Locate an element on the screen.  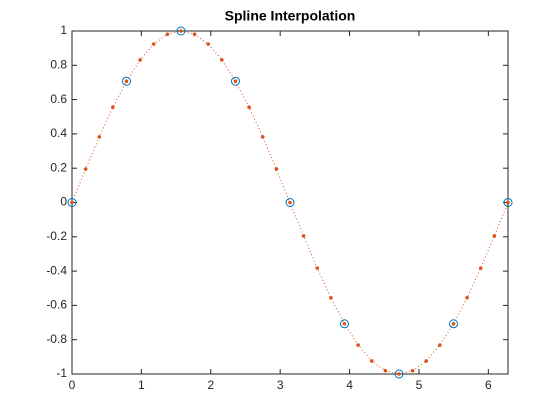
y-tick-label: 0.4 is located at coordinates (58, 133).